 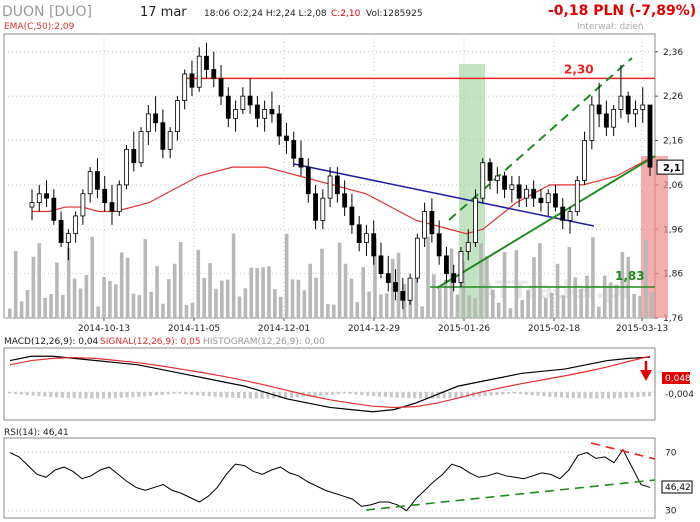 I want to click on signal-line, so click(x=330, y=382).